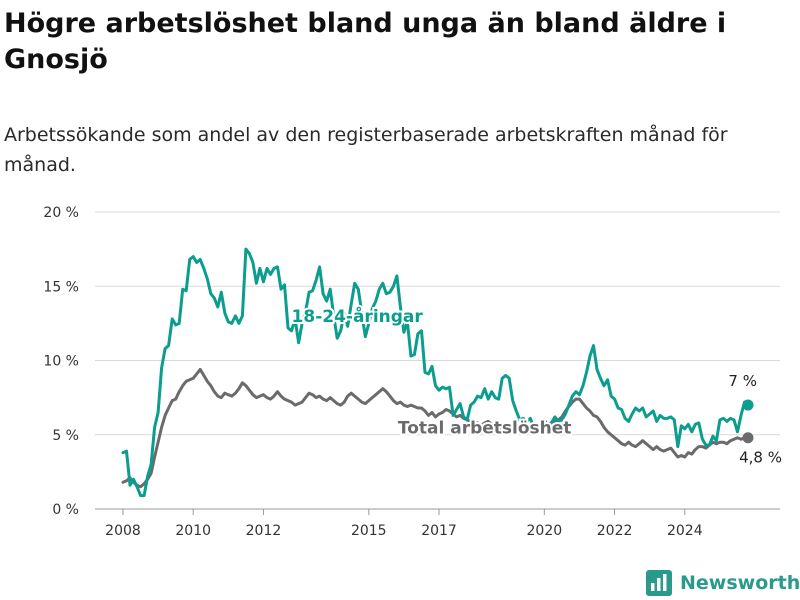 This screenshot has height=600, width=800. I want to click on series-end-label: 4,8 %, so click(760, 458).